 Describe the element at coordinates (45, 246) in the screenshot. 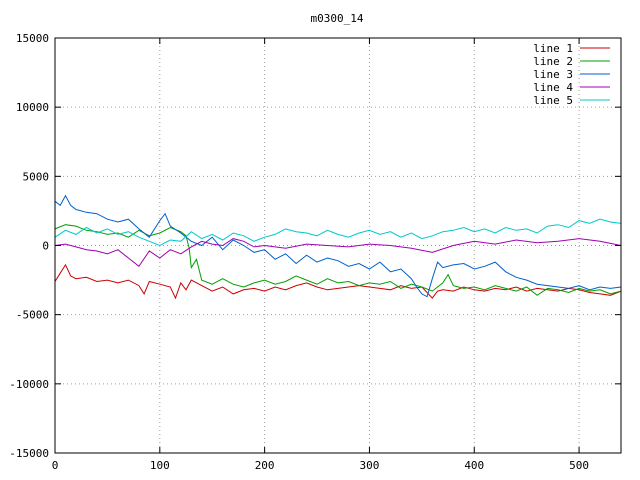

I see `y-tick-label: 0` at that location.